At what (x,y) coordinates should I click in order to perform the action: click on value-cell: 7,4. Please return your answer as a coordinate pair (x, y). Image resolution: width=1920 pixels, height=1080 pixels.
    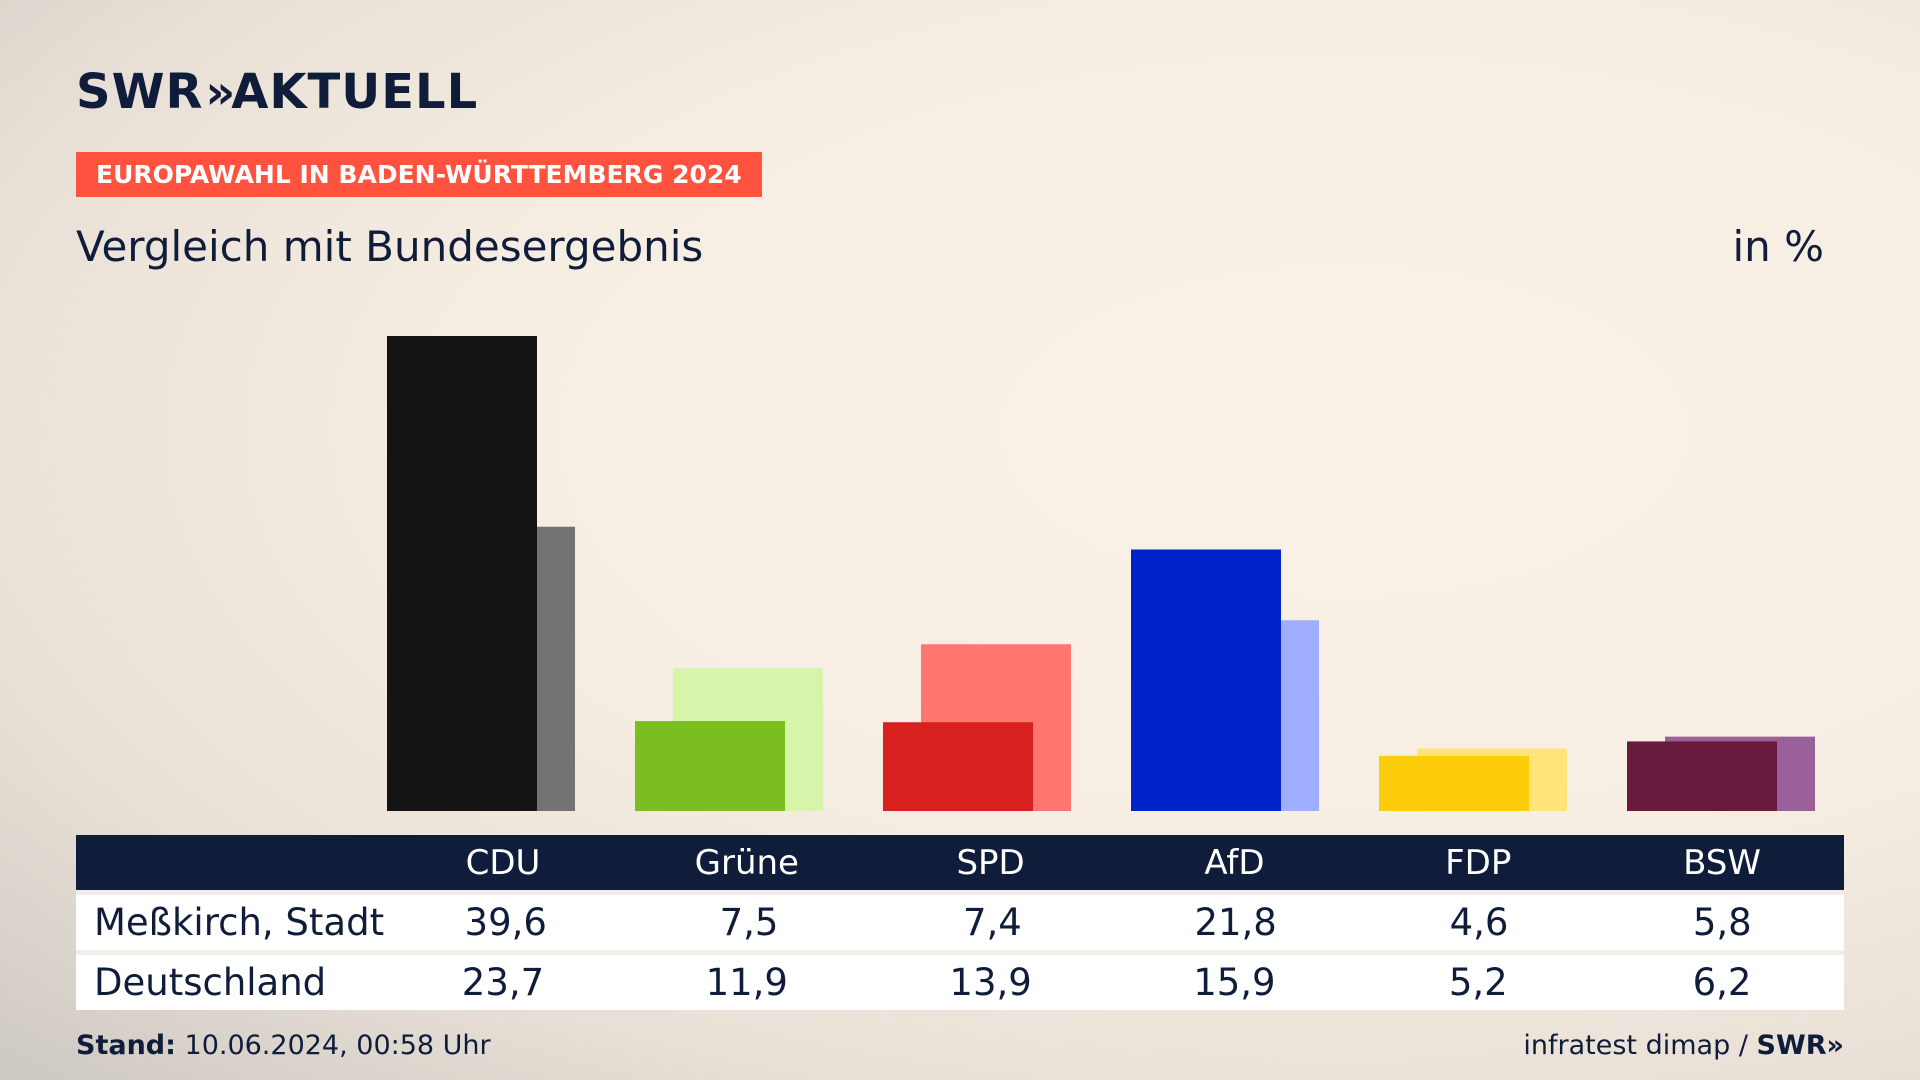
    Looking at the image, I should click on (992, 922).